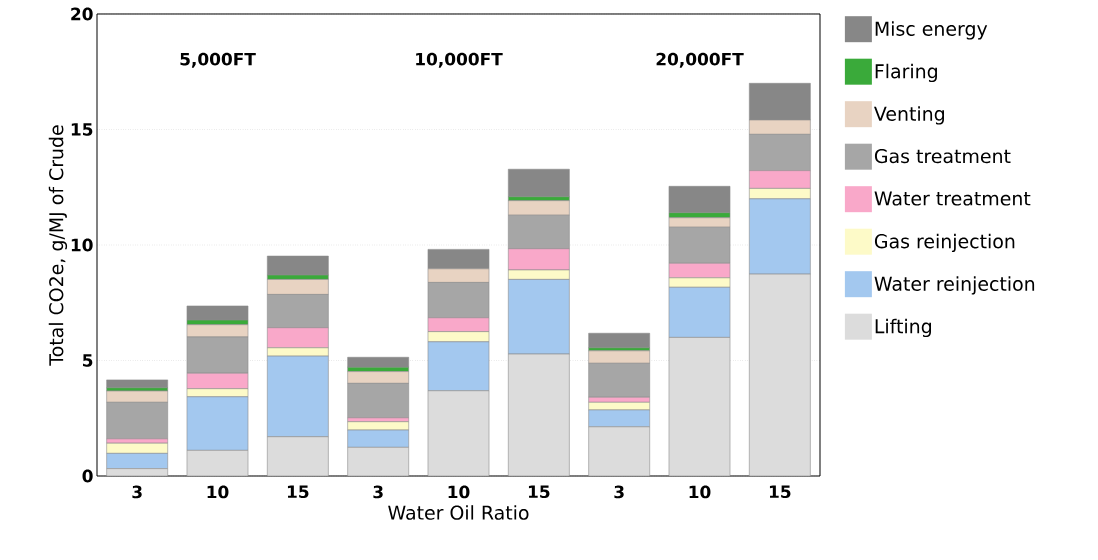  Describe the element at coordinates (954, 285) in the screenshot. I see `legend-label: Water reinjection` at that location.